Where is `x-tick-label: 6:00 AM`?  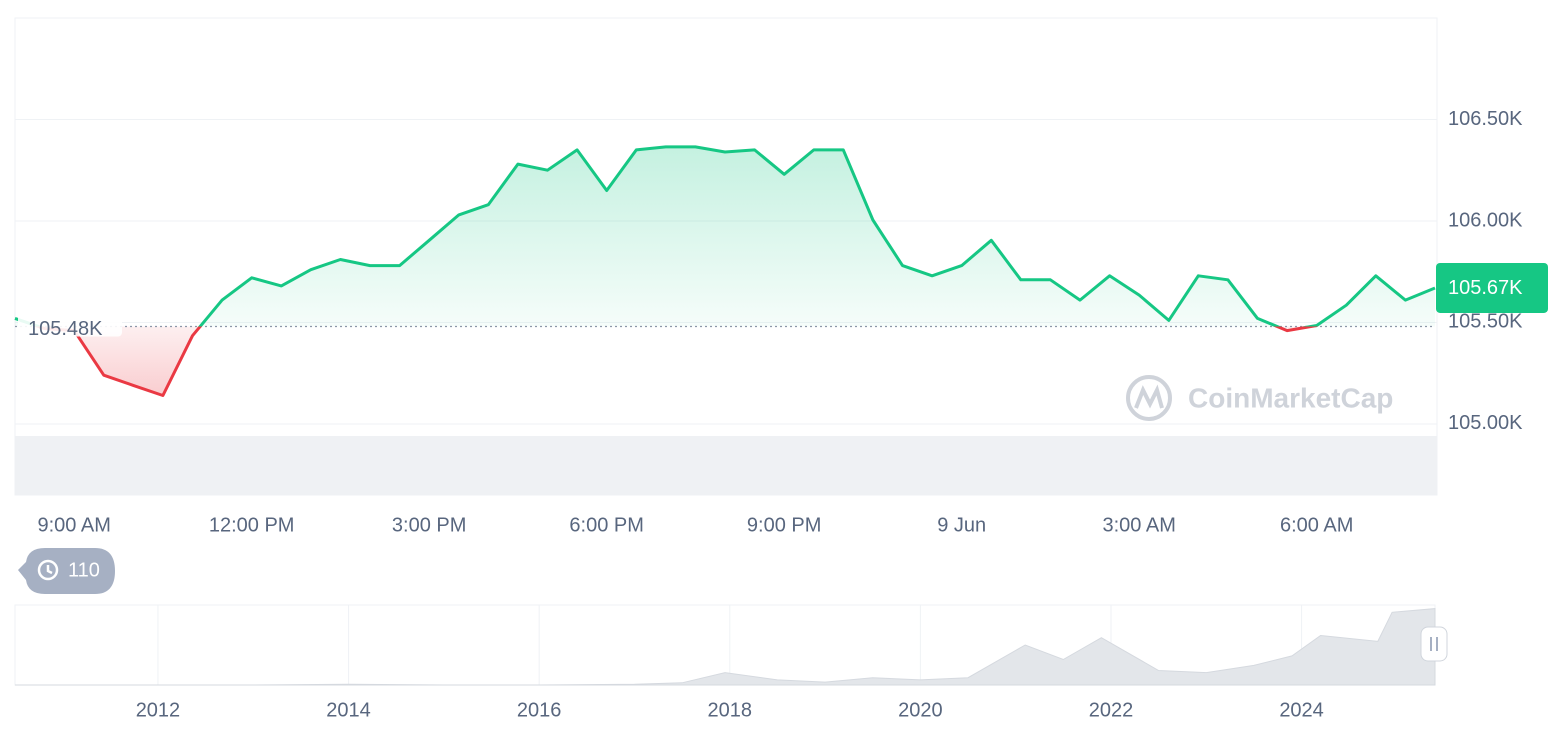
x-tick-label: 6:00 AM is located at coordinates (1316, 525).